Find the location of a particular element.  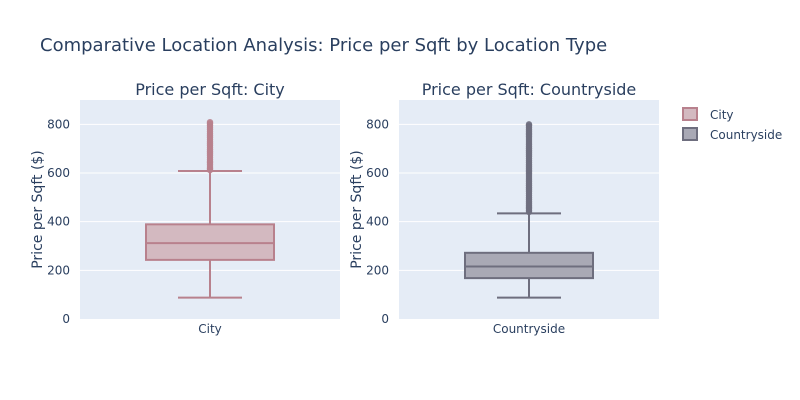

legend-item-city: City is located at coordinates (708, 114).